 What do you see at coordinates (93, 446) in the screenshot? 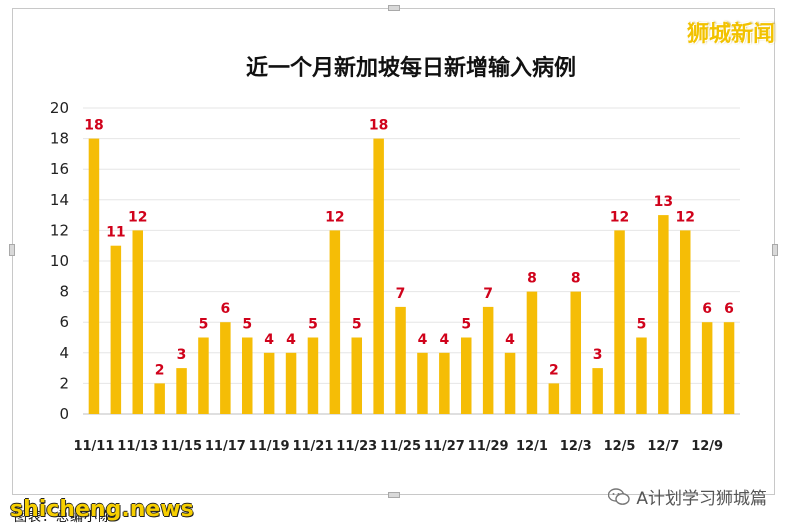
I see `x-tick-label: 11/11` at bounding box center [93, 446].